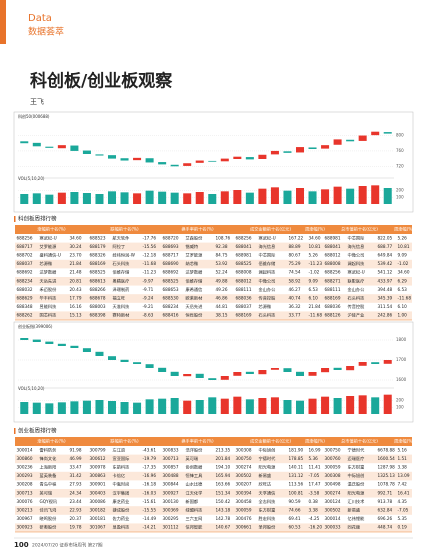 This screenshot has height=552, width=427. I want to click on table-cell: 688012, so click(244, 280).